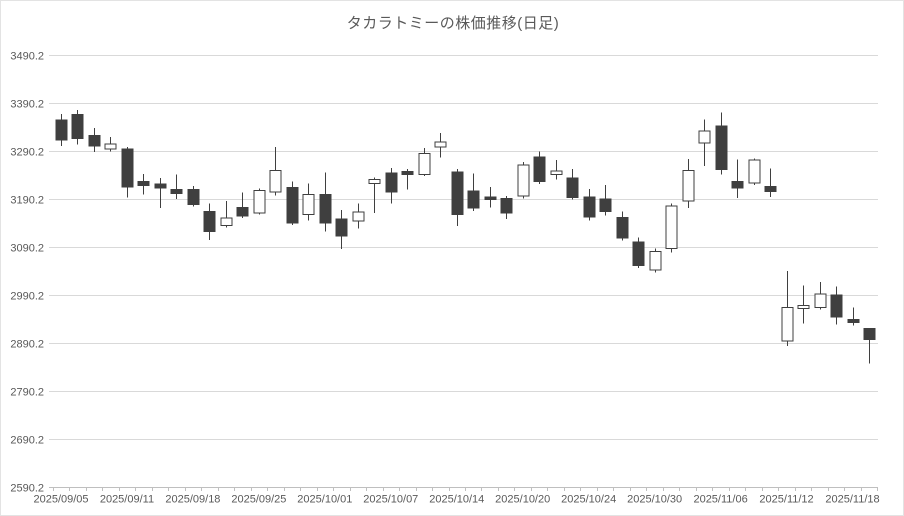  Describe the element at coordinates (523, 180) in the screenshot. I see `candle-2025/10/20` at that location.